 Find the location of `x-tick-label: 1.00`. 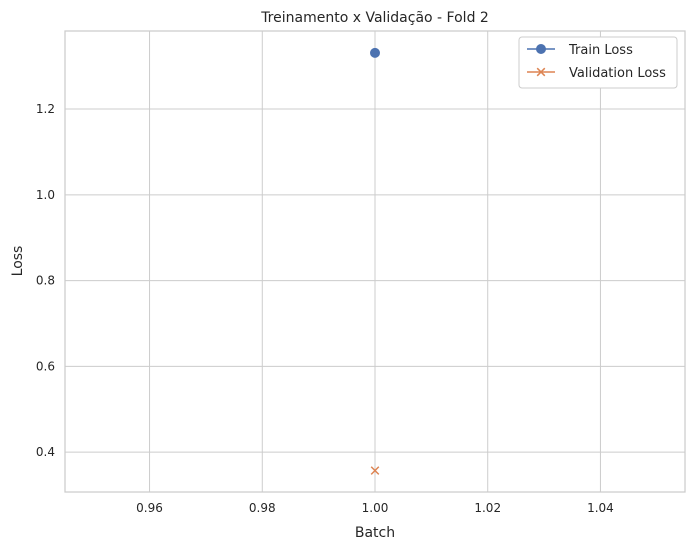

x-tick-label: 1.00 is located at coordinates (375, 508).